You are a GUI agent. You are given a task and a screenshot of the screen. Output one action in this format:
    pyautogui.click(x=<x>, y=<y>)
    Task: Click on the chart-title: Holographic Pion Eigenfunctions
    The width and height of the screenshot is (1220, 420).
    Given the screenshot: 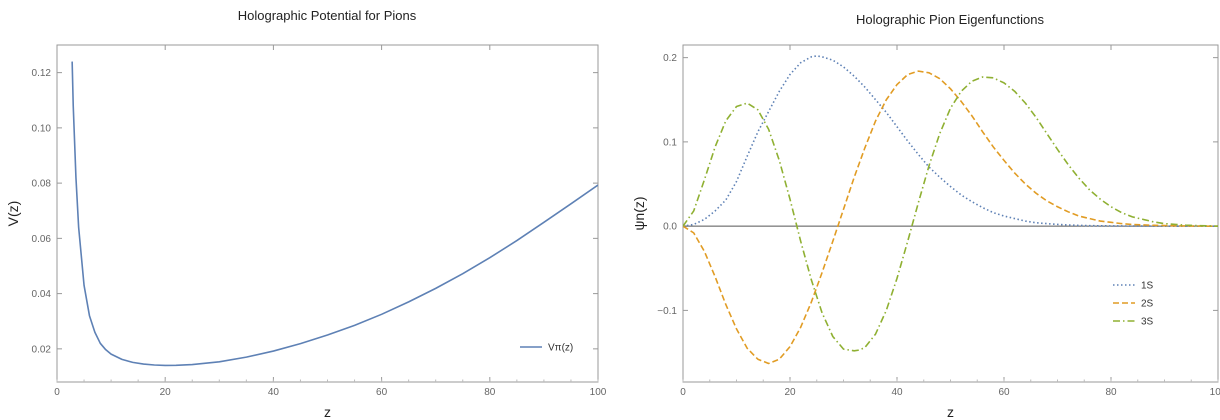 What is the action you would take?
    pyautogui.click(x=950, y=19)
    